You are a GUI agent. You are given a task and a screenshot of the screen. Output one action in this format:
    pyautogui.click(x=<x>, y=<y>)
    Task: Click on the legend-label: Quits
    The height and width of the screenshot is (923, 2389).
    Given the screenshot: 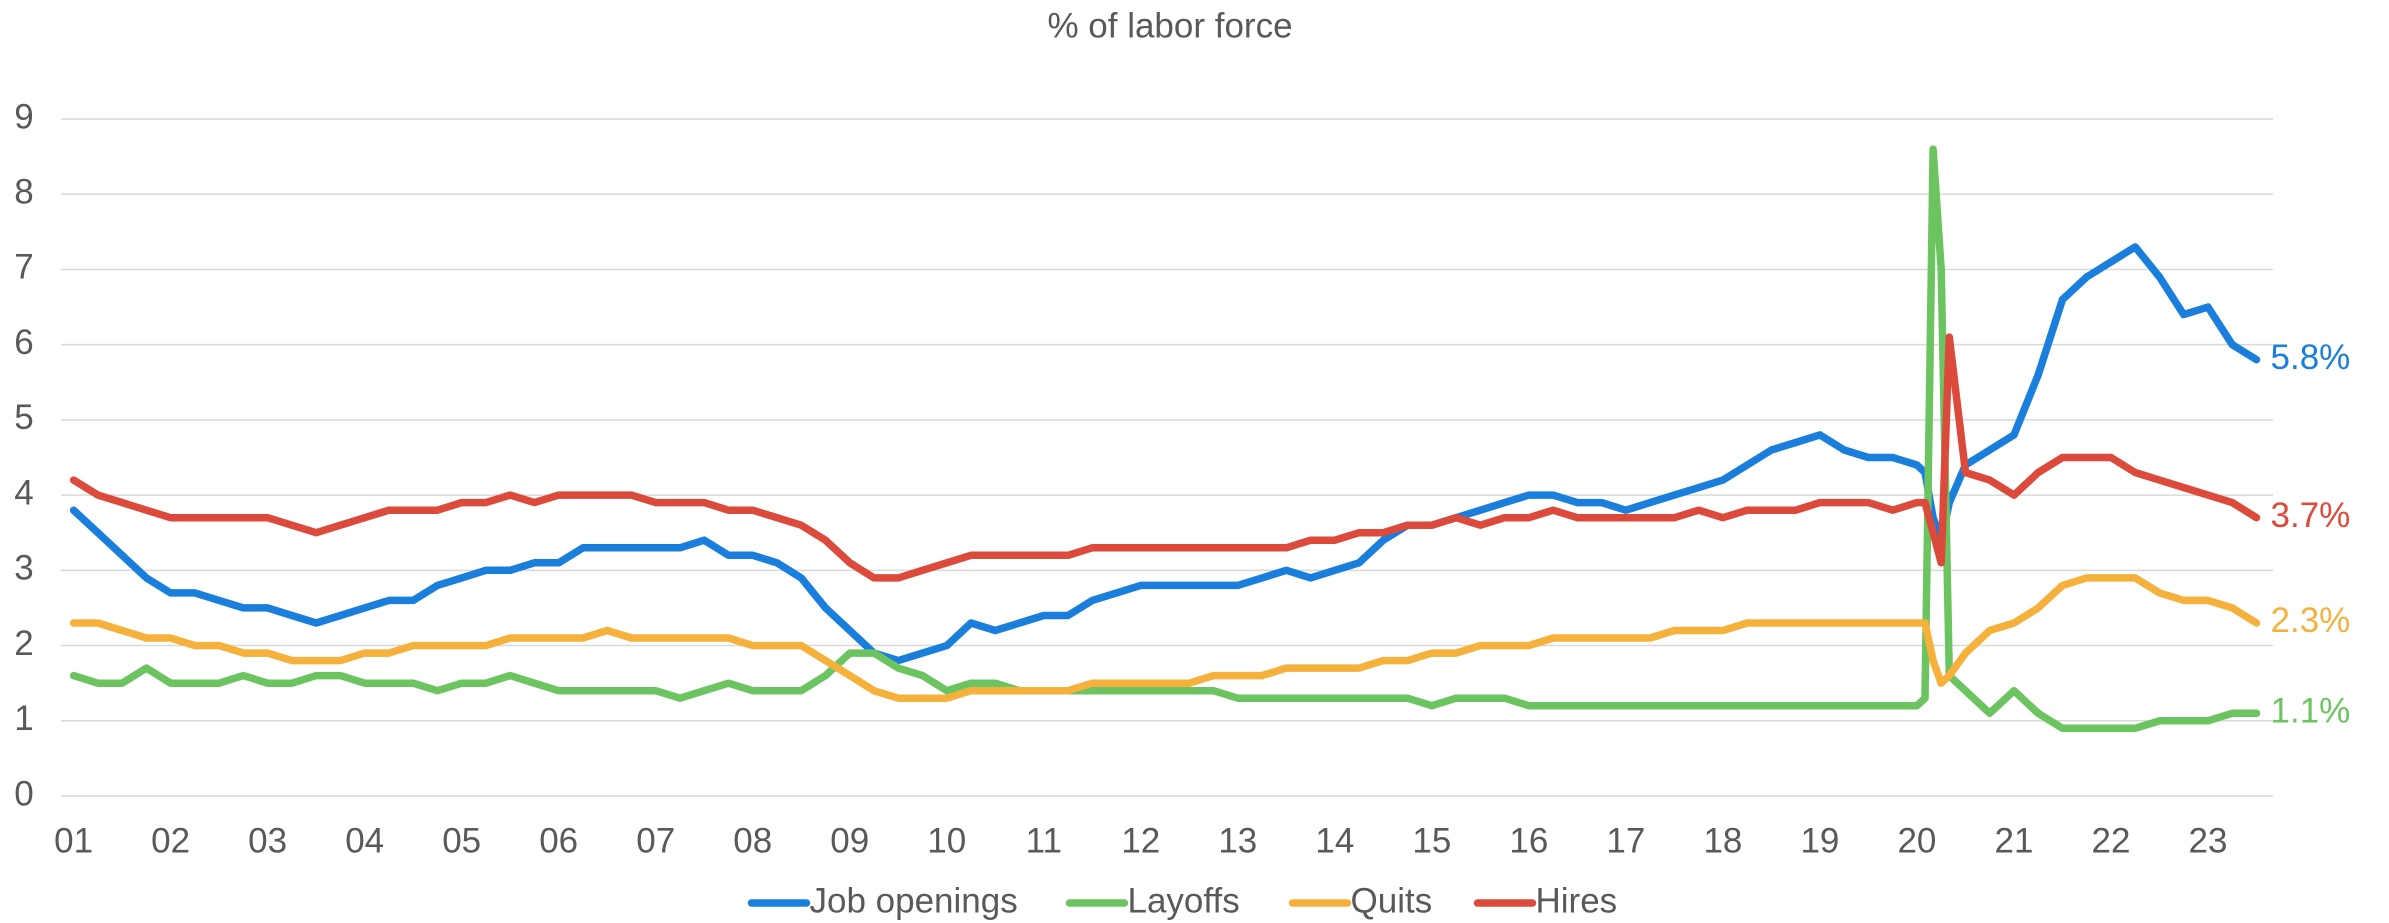 What is the action you would take?
    pyautogui.click(x=1392, y=900)
    